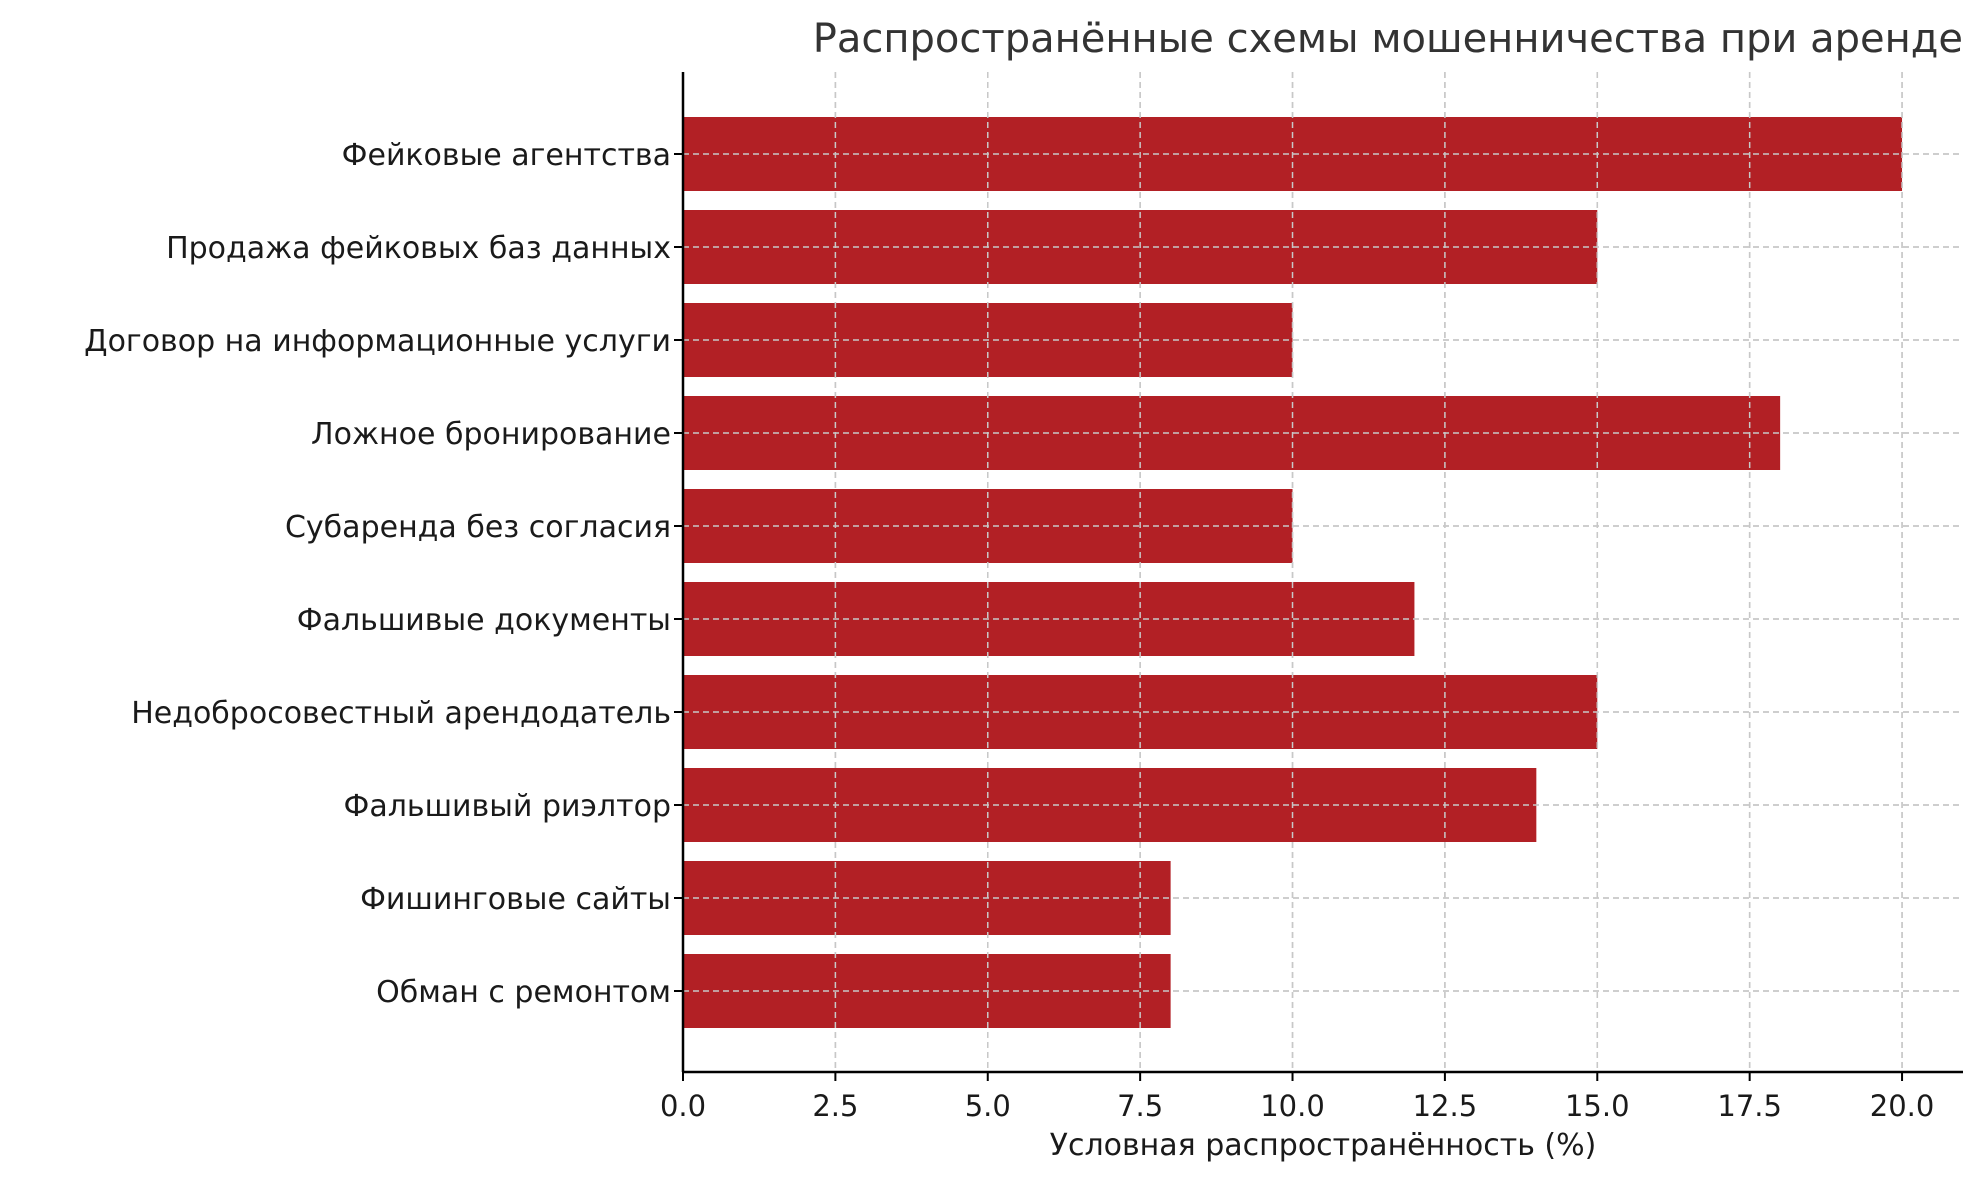 The height and width of the screenshot is (1184, 1980). I want to click on x-tick-label: 7.5, so click(1140, 1106).